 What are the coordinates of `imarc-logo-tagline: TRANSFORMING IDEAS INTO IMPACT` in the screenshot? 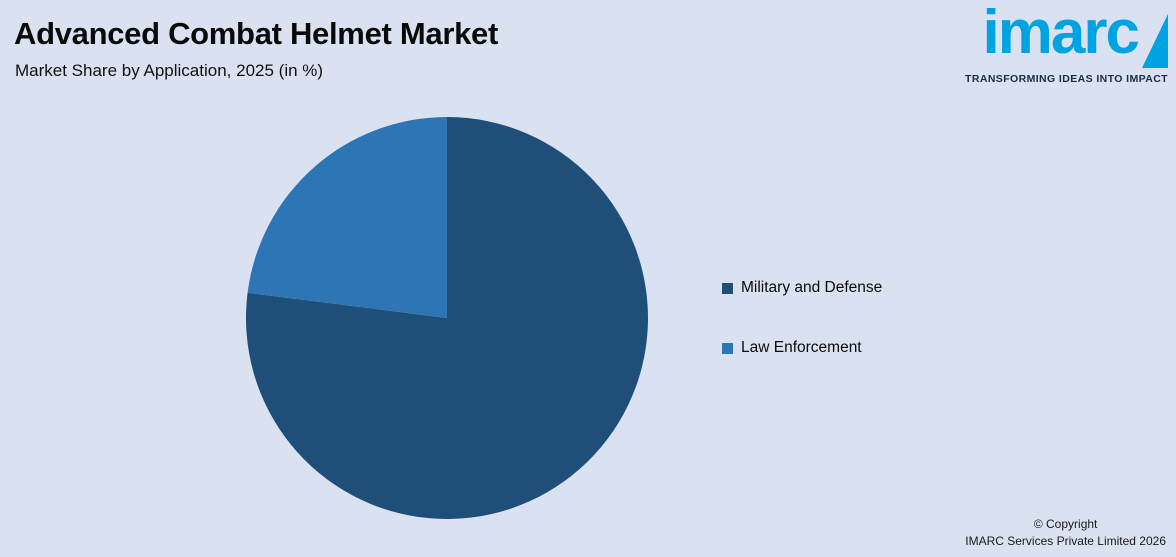 It's located at (1066, 79).